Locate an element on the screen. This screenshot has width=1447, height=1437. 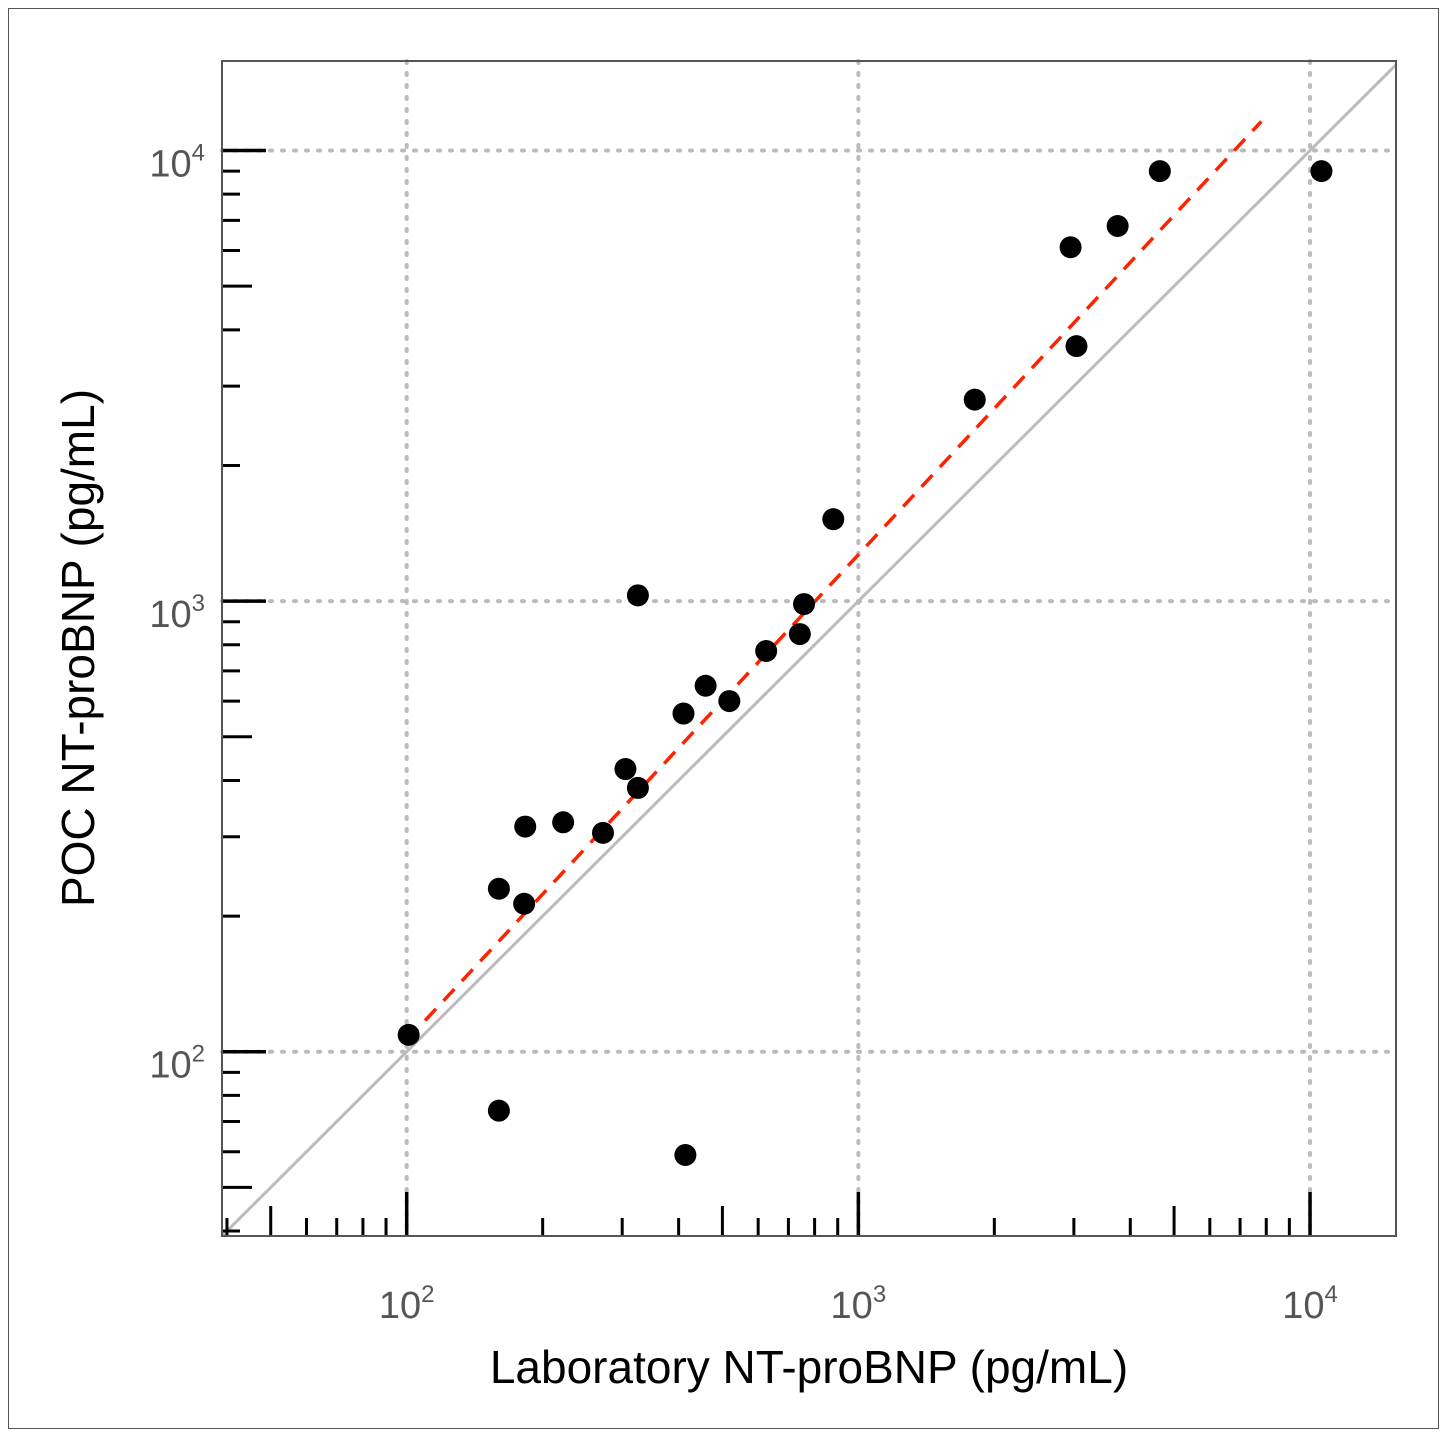
y-axis-title: POC NT-proBNP (pg/mL) is located at coordinates (78, 648).